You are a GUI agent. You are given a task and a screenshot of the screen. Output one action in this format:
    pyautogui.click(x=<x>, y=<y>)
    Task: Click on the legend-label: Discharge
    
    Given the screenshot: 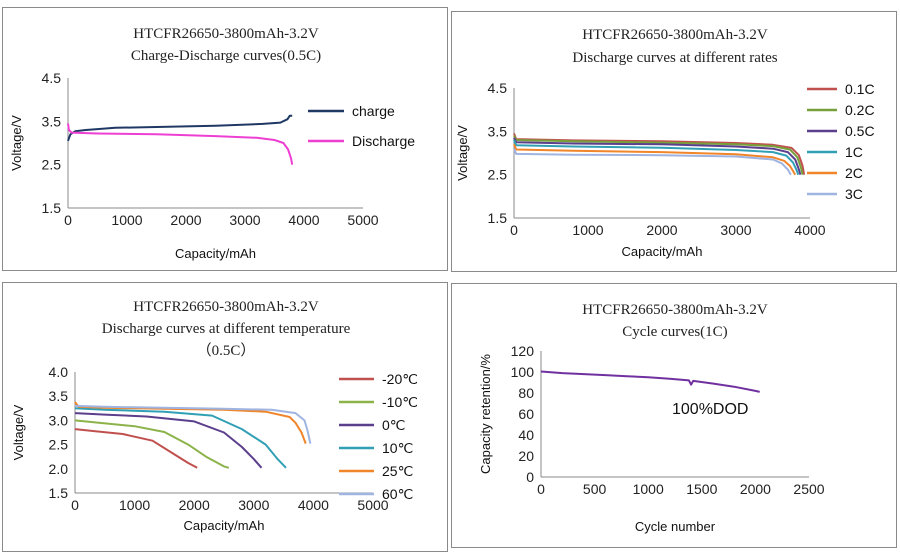 What is the action you would take?
    pyautogui.click(x=383, y=141)
    